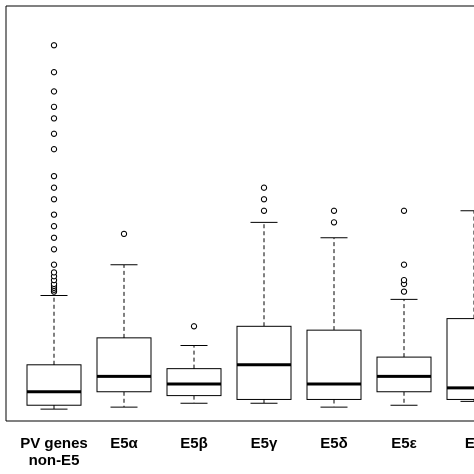 This screenshot has height=474, width=474. I want to click on category-label: E5β, so click(194, 443).